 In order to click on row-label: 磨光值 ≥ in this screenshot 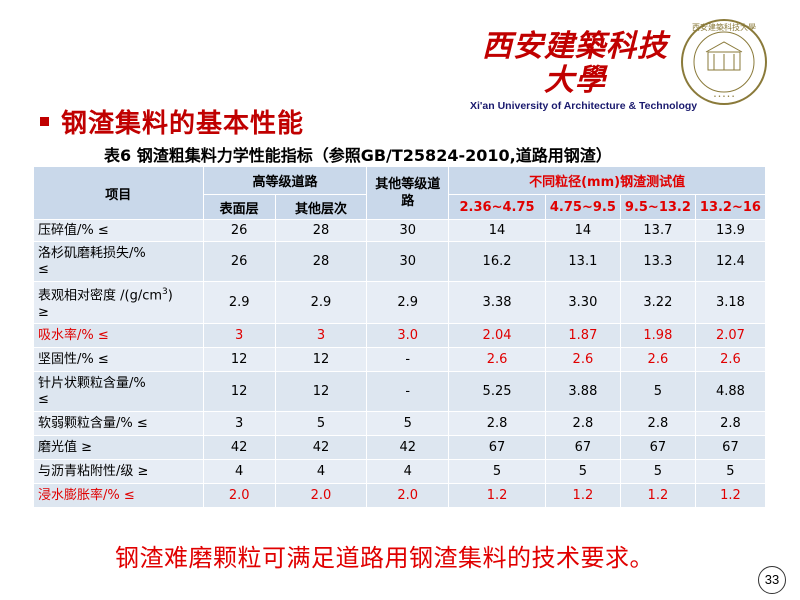, I will do `click(118, 447)`.